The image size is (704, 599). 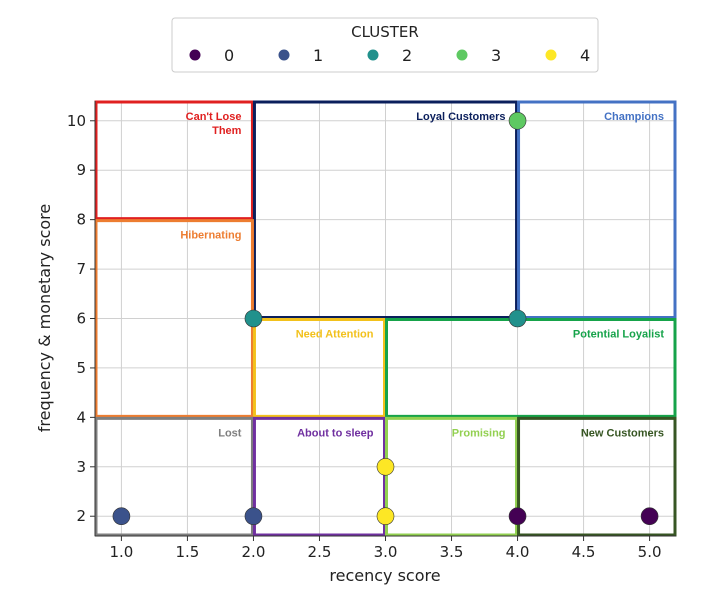 I want to click on x-tick-label: 1.5, so click(x=188, y=552).